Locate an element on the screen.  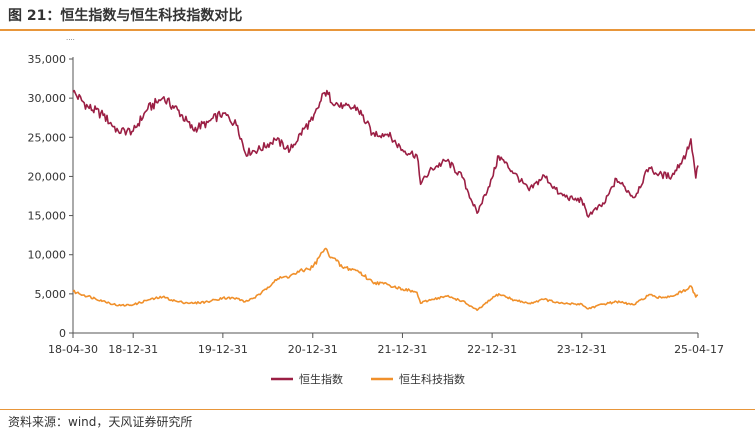
source-rule is located at coordinates (377, 409).